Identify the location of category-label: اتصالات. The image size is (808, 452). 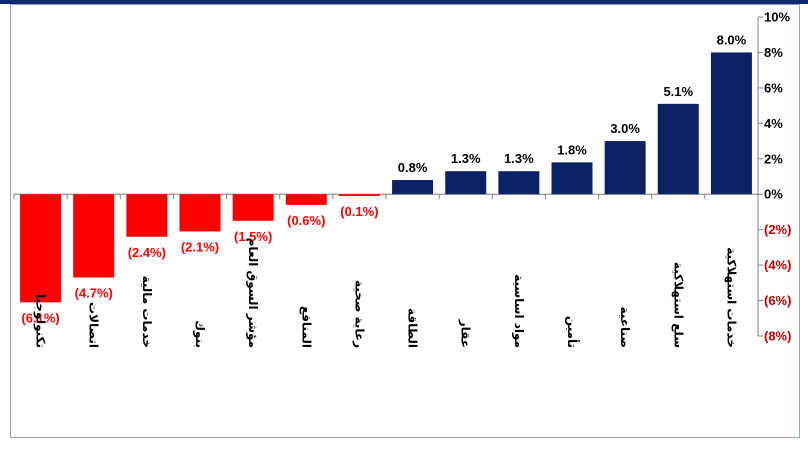
(94, 325).